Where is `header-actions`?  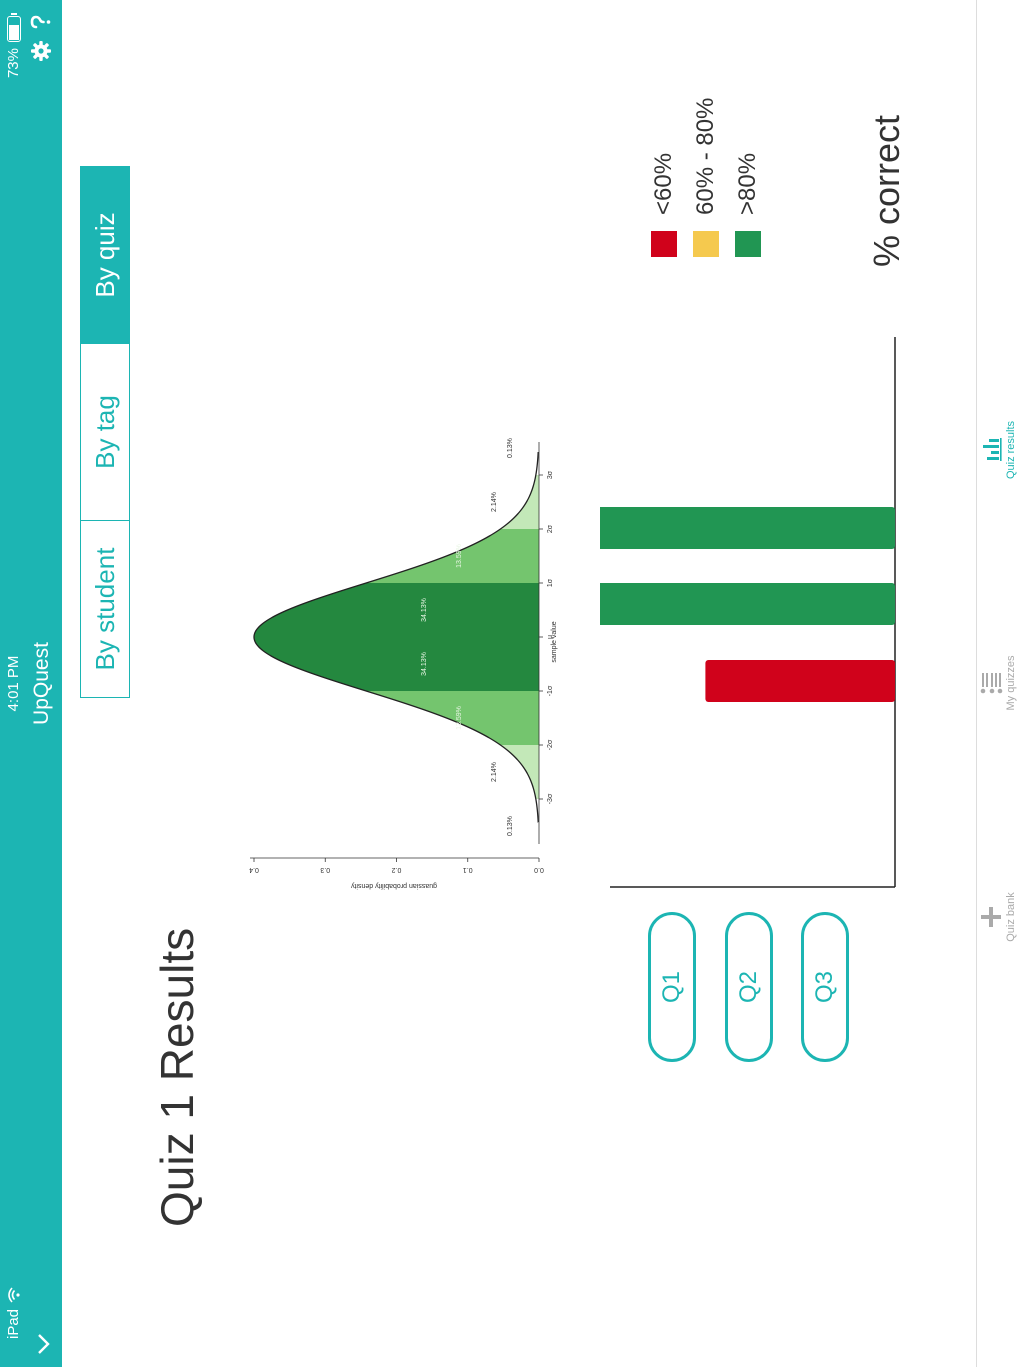 header-actions is located at coordinates (41, 38).